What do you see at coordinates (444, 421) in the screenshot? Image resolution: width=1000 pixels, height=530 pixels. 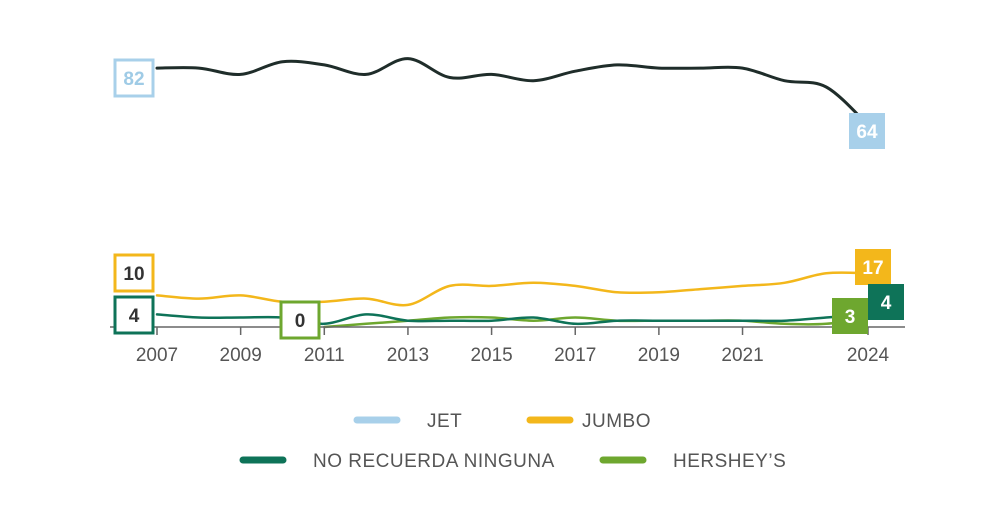 I see `legend-label: JET` at bounding box center [444, 421].